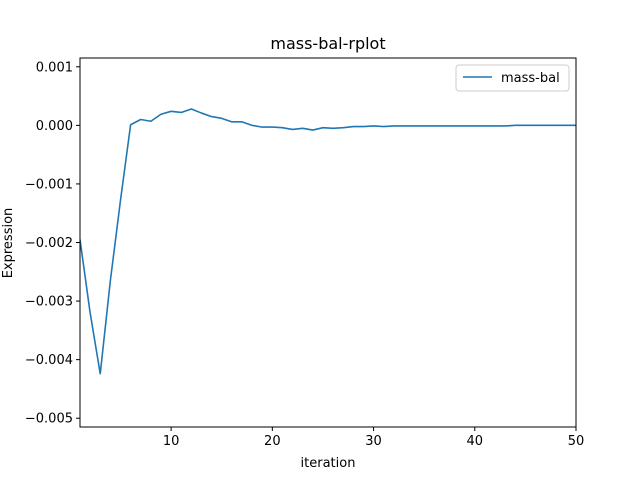  Describe the element at coordinates (49, 419) in the screenshot. I see `y-tick-label: −0.005` at that location.